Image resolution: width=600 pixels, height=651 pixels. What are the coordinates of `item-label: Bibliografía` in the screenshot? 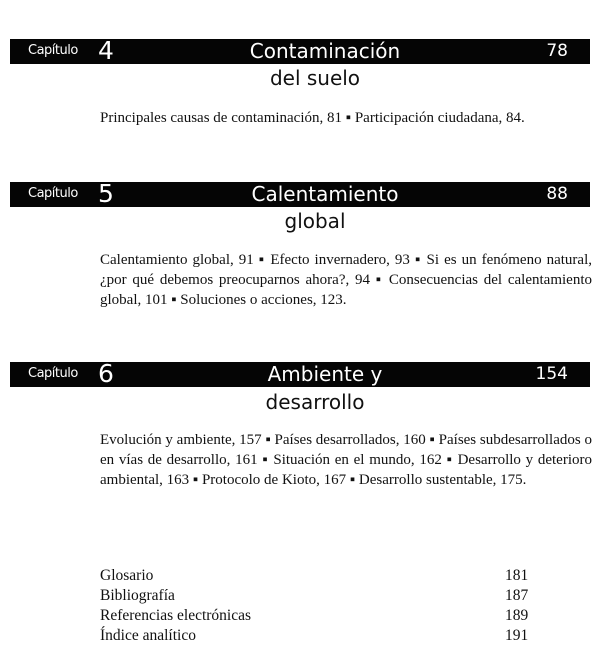 It's located at (137, 595).